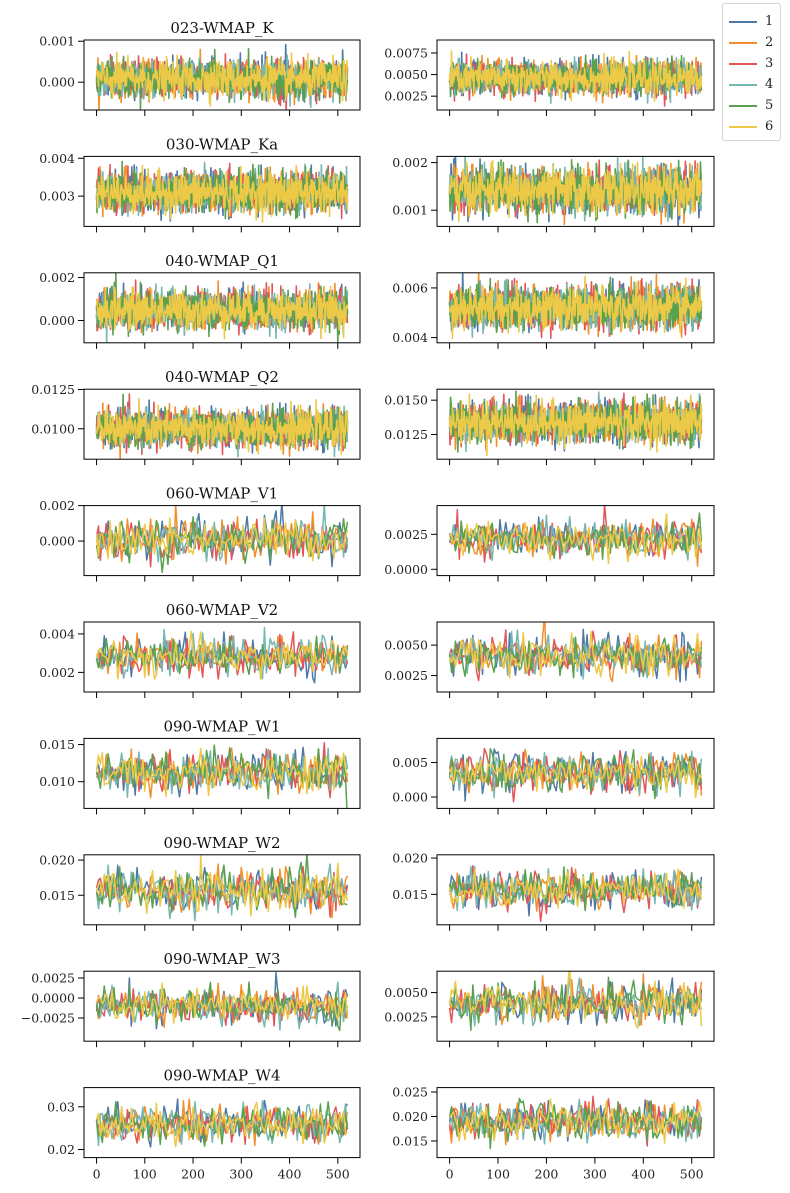 The image size is (790, 1193). I want to click on legend-label: 1, so click(769, 21).